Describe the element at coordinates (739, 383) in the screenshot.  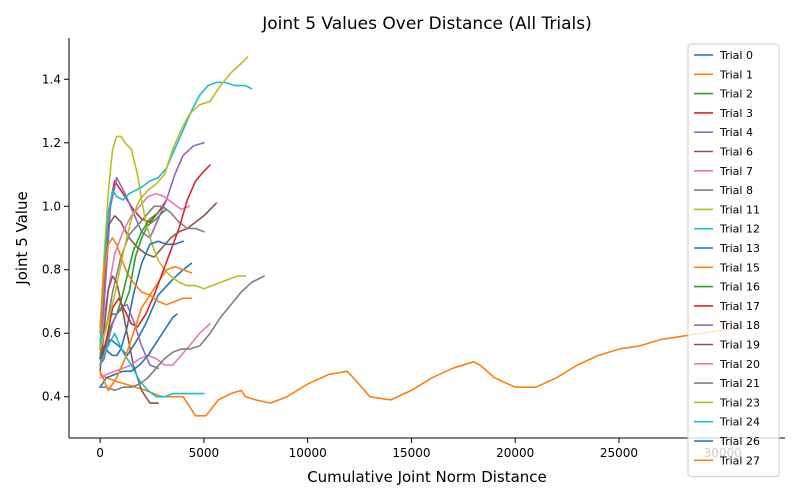
I see `legend-label: Trial 21` at that location.